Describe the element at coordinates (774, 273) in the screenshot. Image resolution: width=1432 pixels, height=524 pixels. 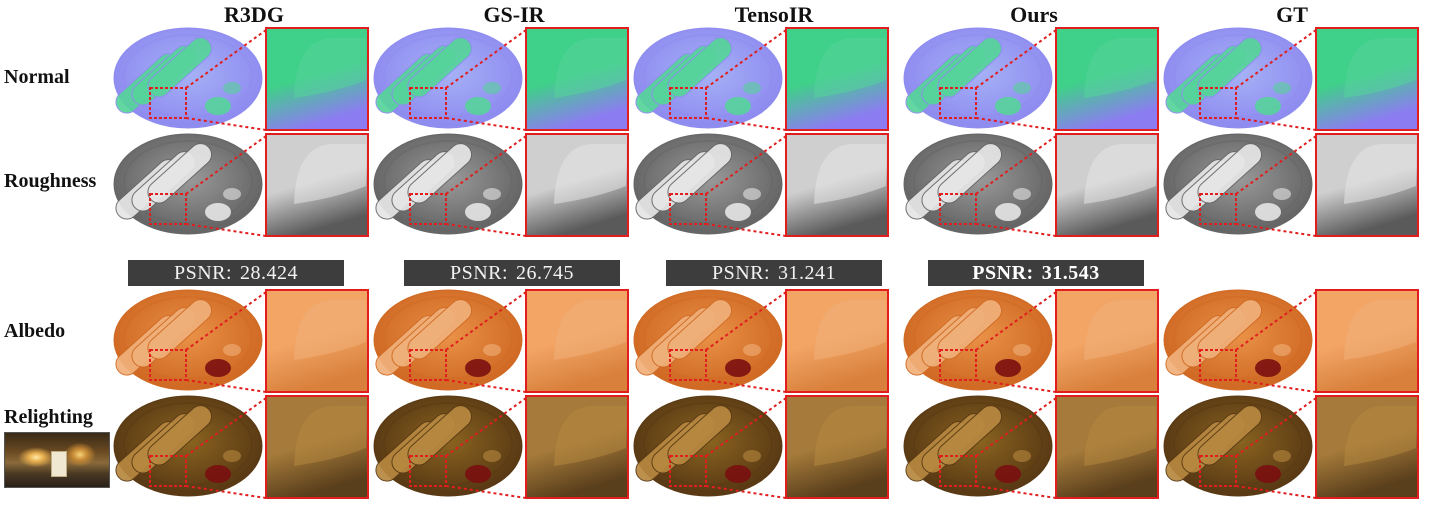
I see `psnr-badge-tensoir: PSNR: 31.241` at that location.